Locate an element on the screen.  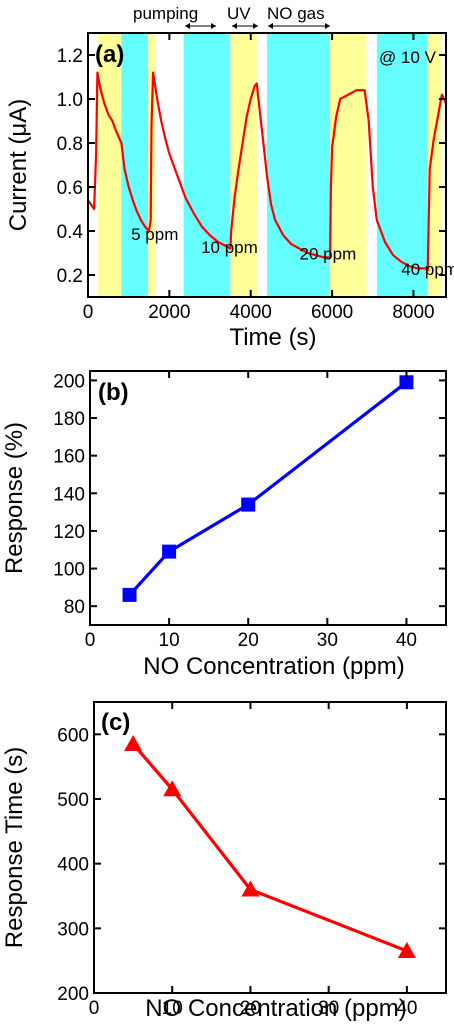
concentration-label: 10 ppm is located at coordinates (229, 247).